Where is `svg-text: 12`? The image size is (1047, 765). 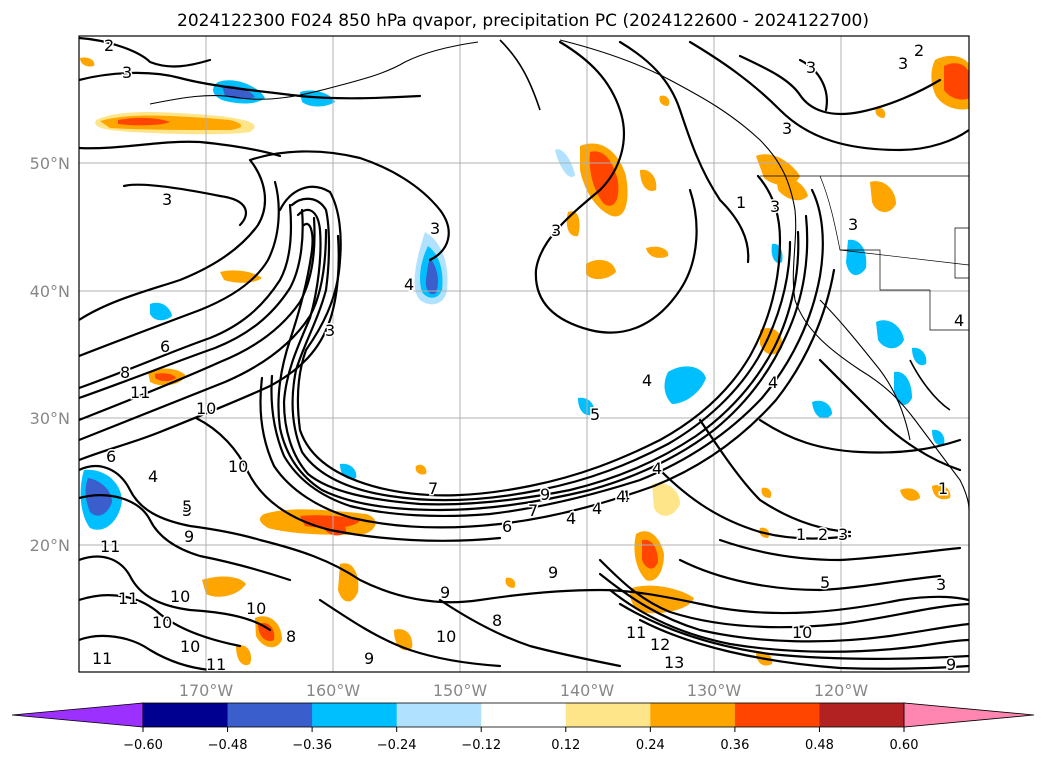
svg-text: 12 is located at coordinates (660, 644).